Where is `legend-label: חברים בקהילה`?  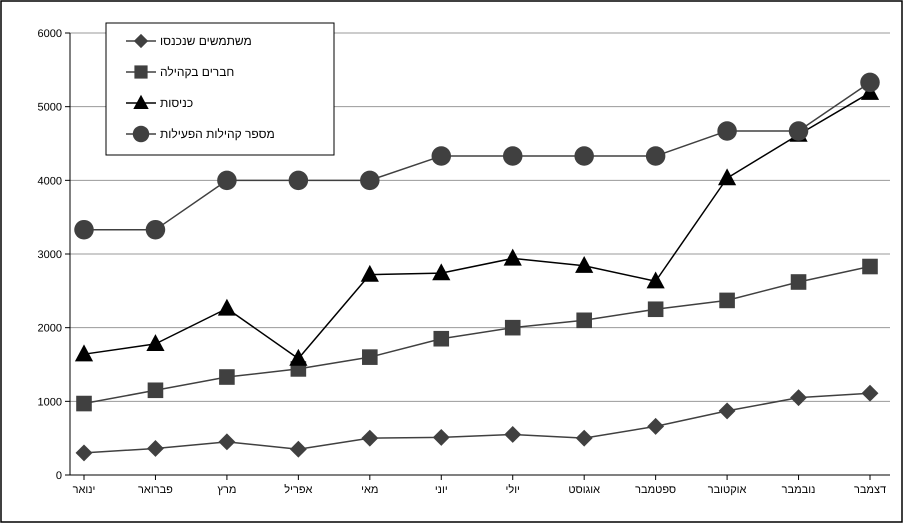 legend-label: חברים בקהילה is located at coordinates (197, 72).